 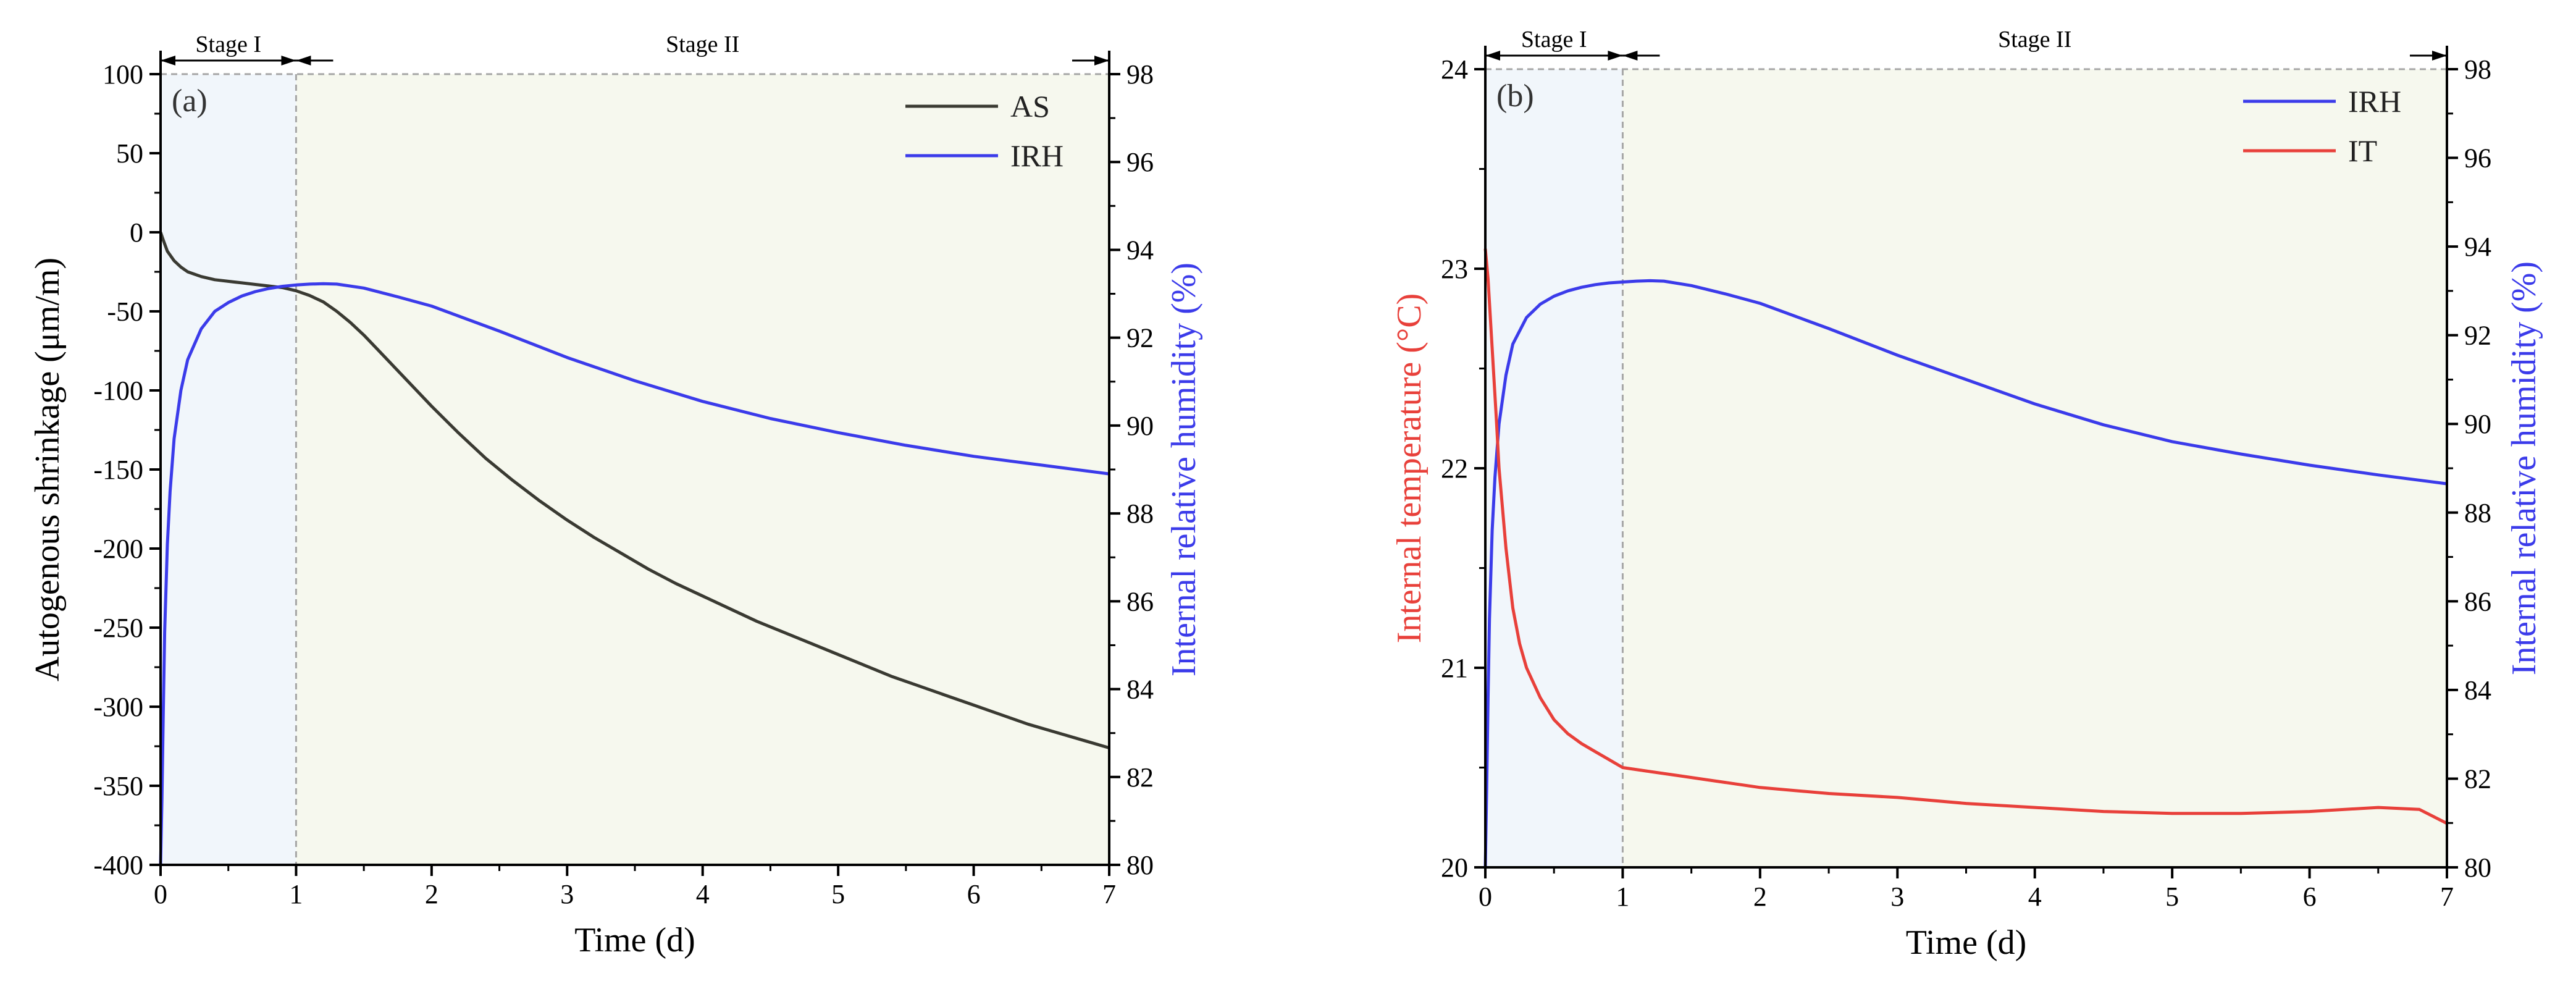 I want to click on y-left-tick-label: 23, so click(x=1455, y=269).